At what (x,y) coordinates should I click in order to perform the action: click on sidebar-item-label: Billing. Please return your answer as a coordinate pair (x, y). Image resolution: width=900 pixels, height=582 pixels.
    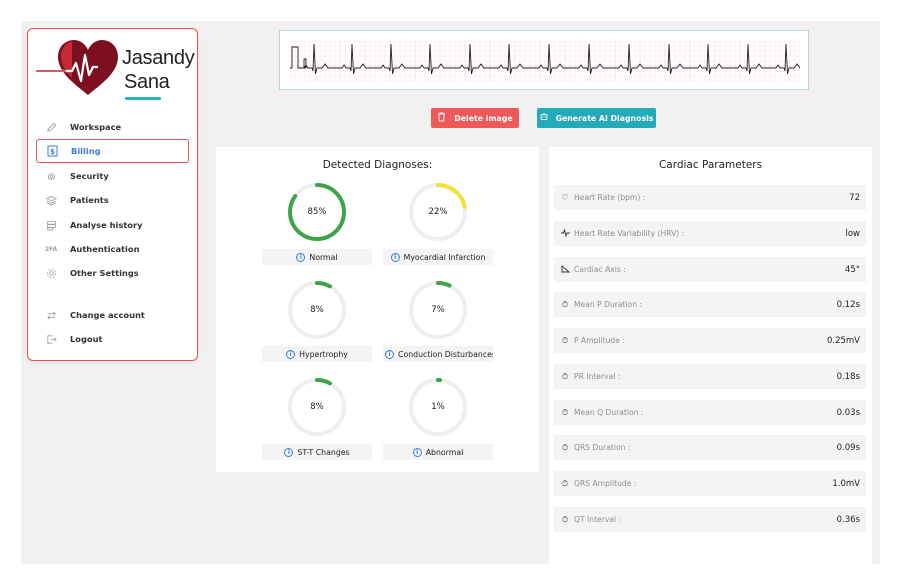
    Looking at the image, I should click on (86, 151).